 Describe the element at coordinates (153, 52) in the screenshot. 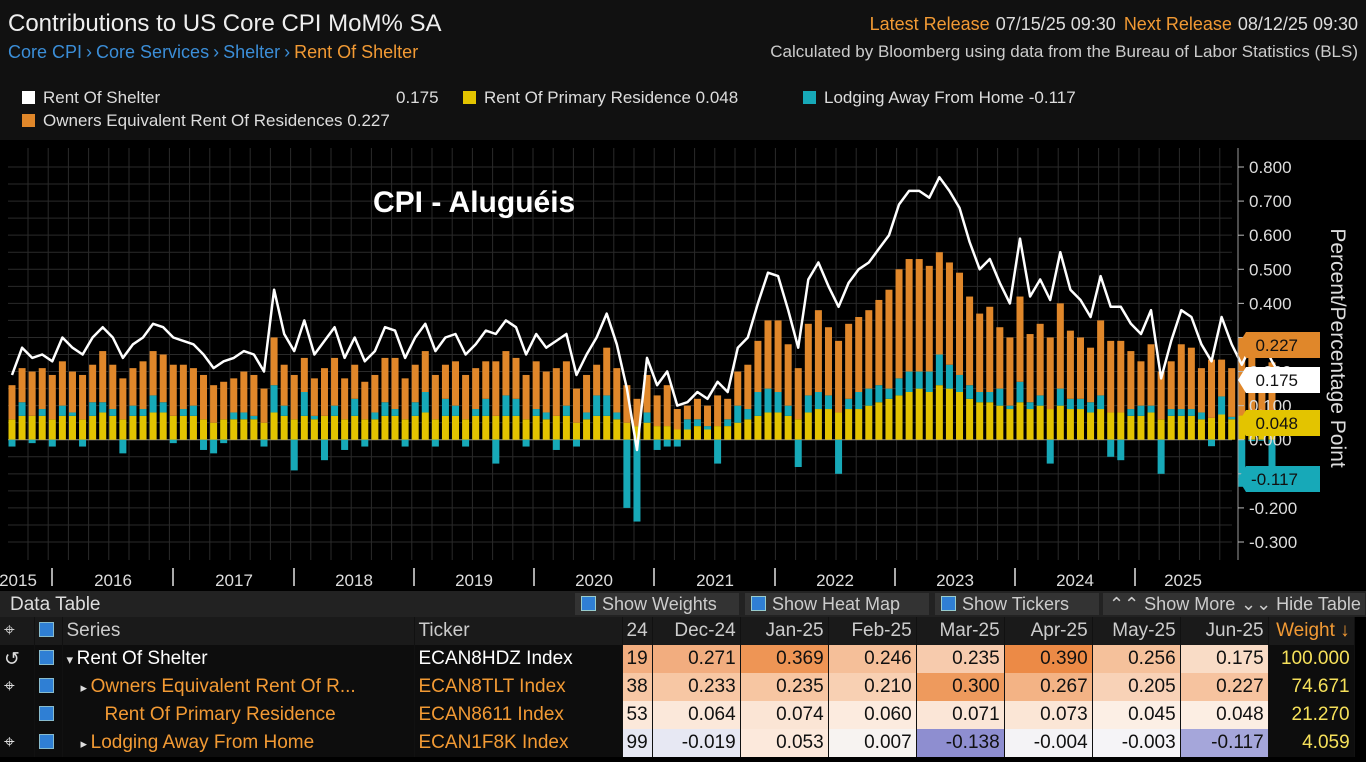

I see `breadcrumb-item-core-services: Core Services` at that location.